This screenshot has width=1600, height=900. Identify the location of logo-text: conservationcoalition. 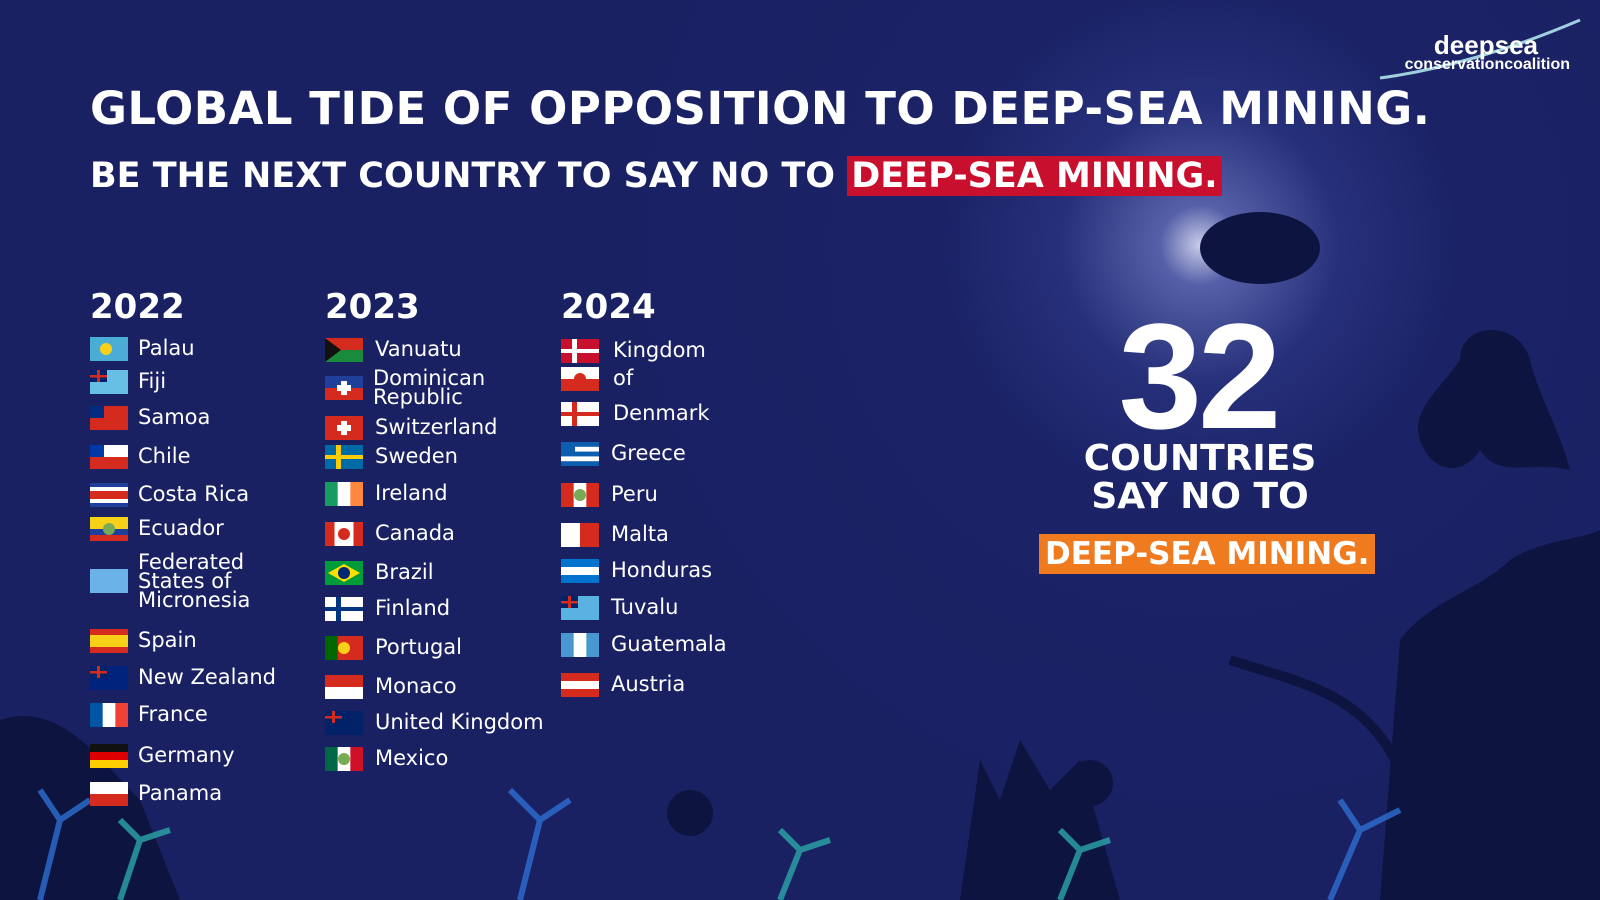
(1487, 64).